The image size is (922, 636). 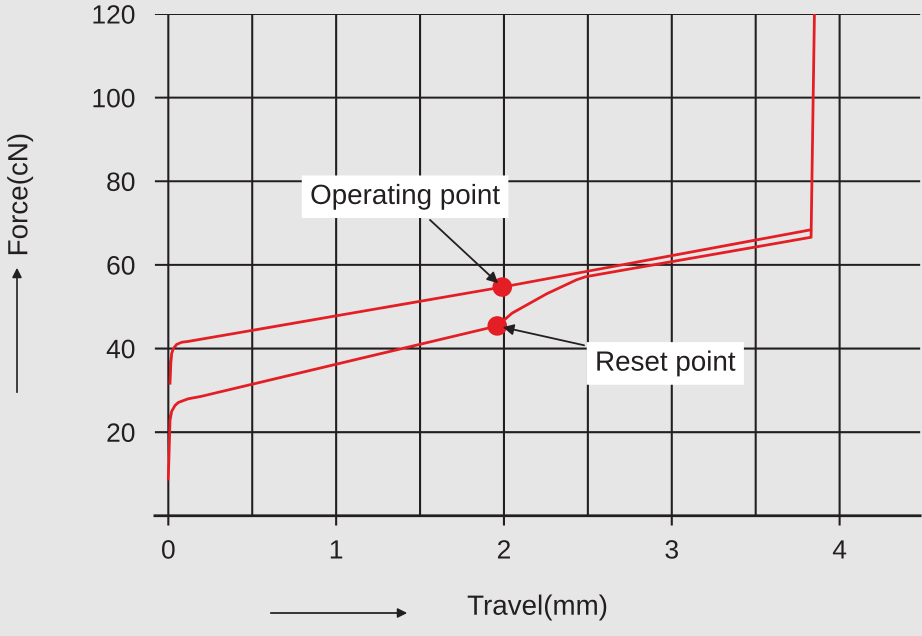 I want to click on x-tick-label: 0, so click(x=168, y=549).